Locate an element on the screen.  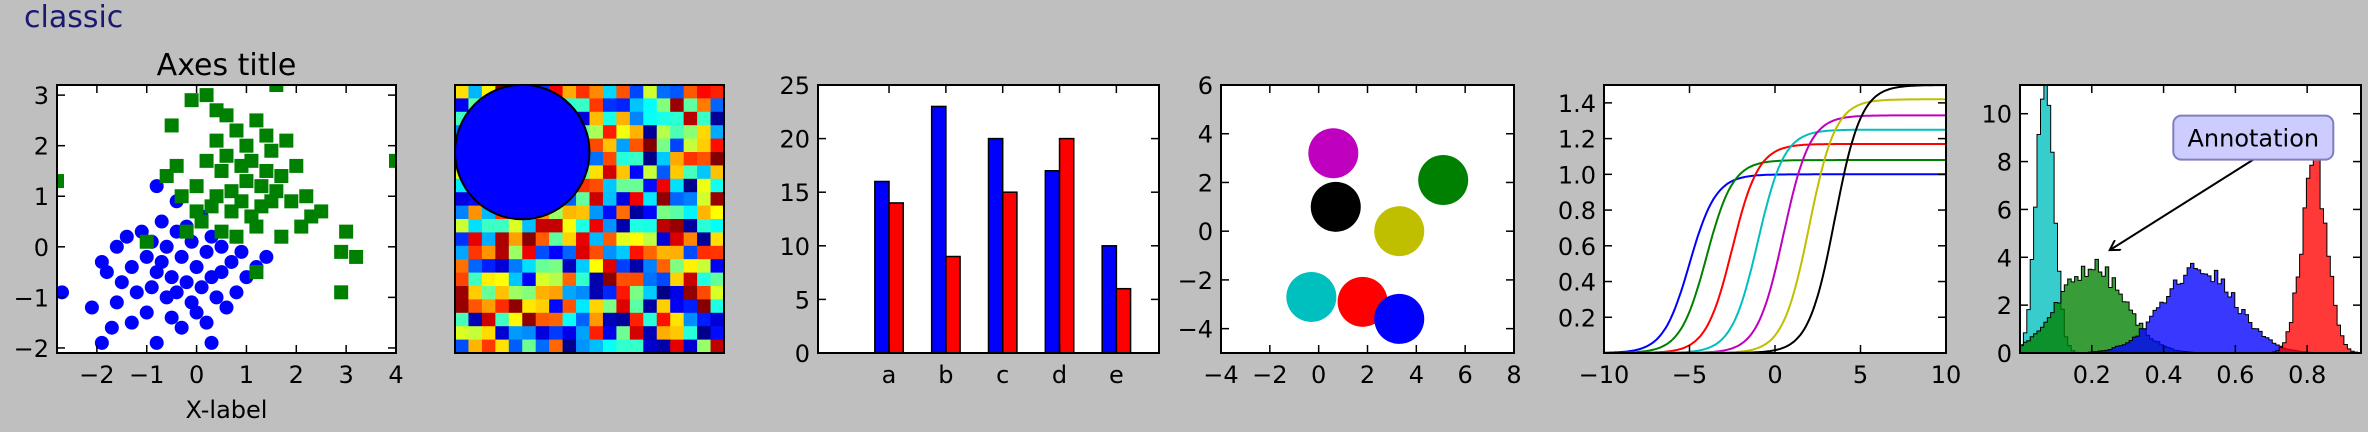
x-tick-label: 0.6 is located at coordinates (2235, 375).